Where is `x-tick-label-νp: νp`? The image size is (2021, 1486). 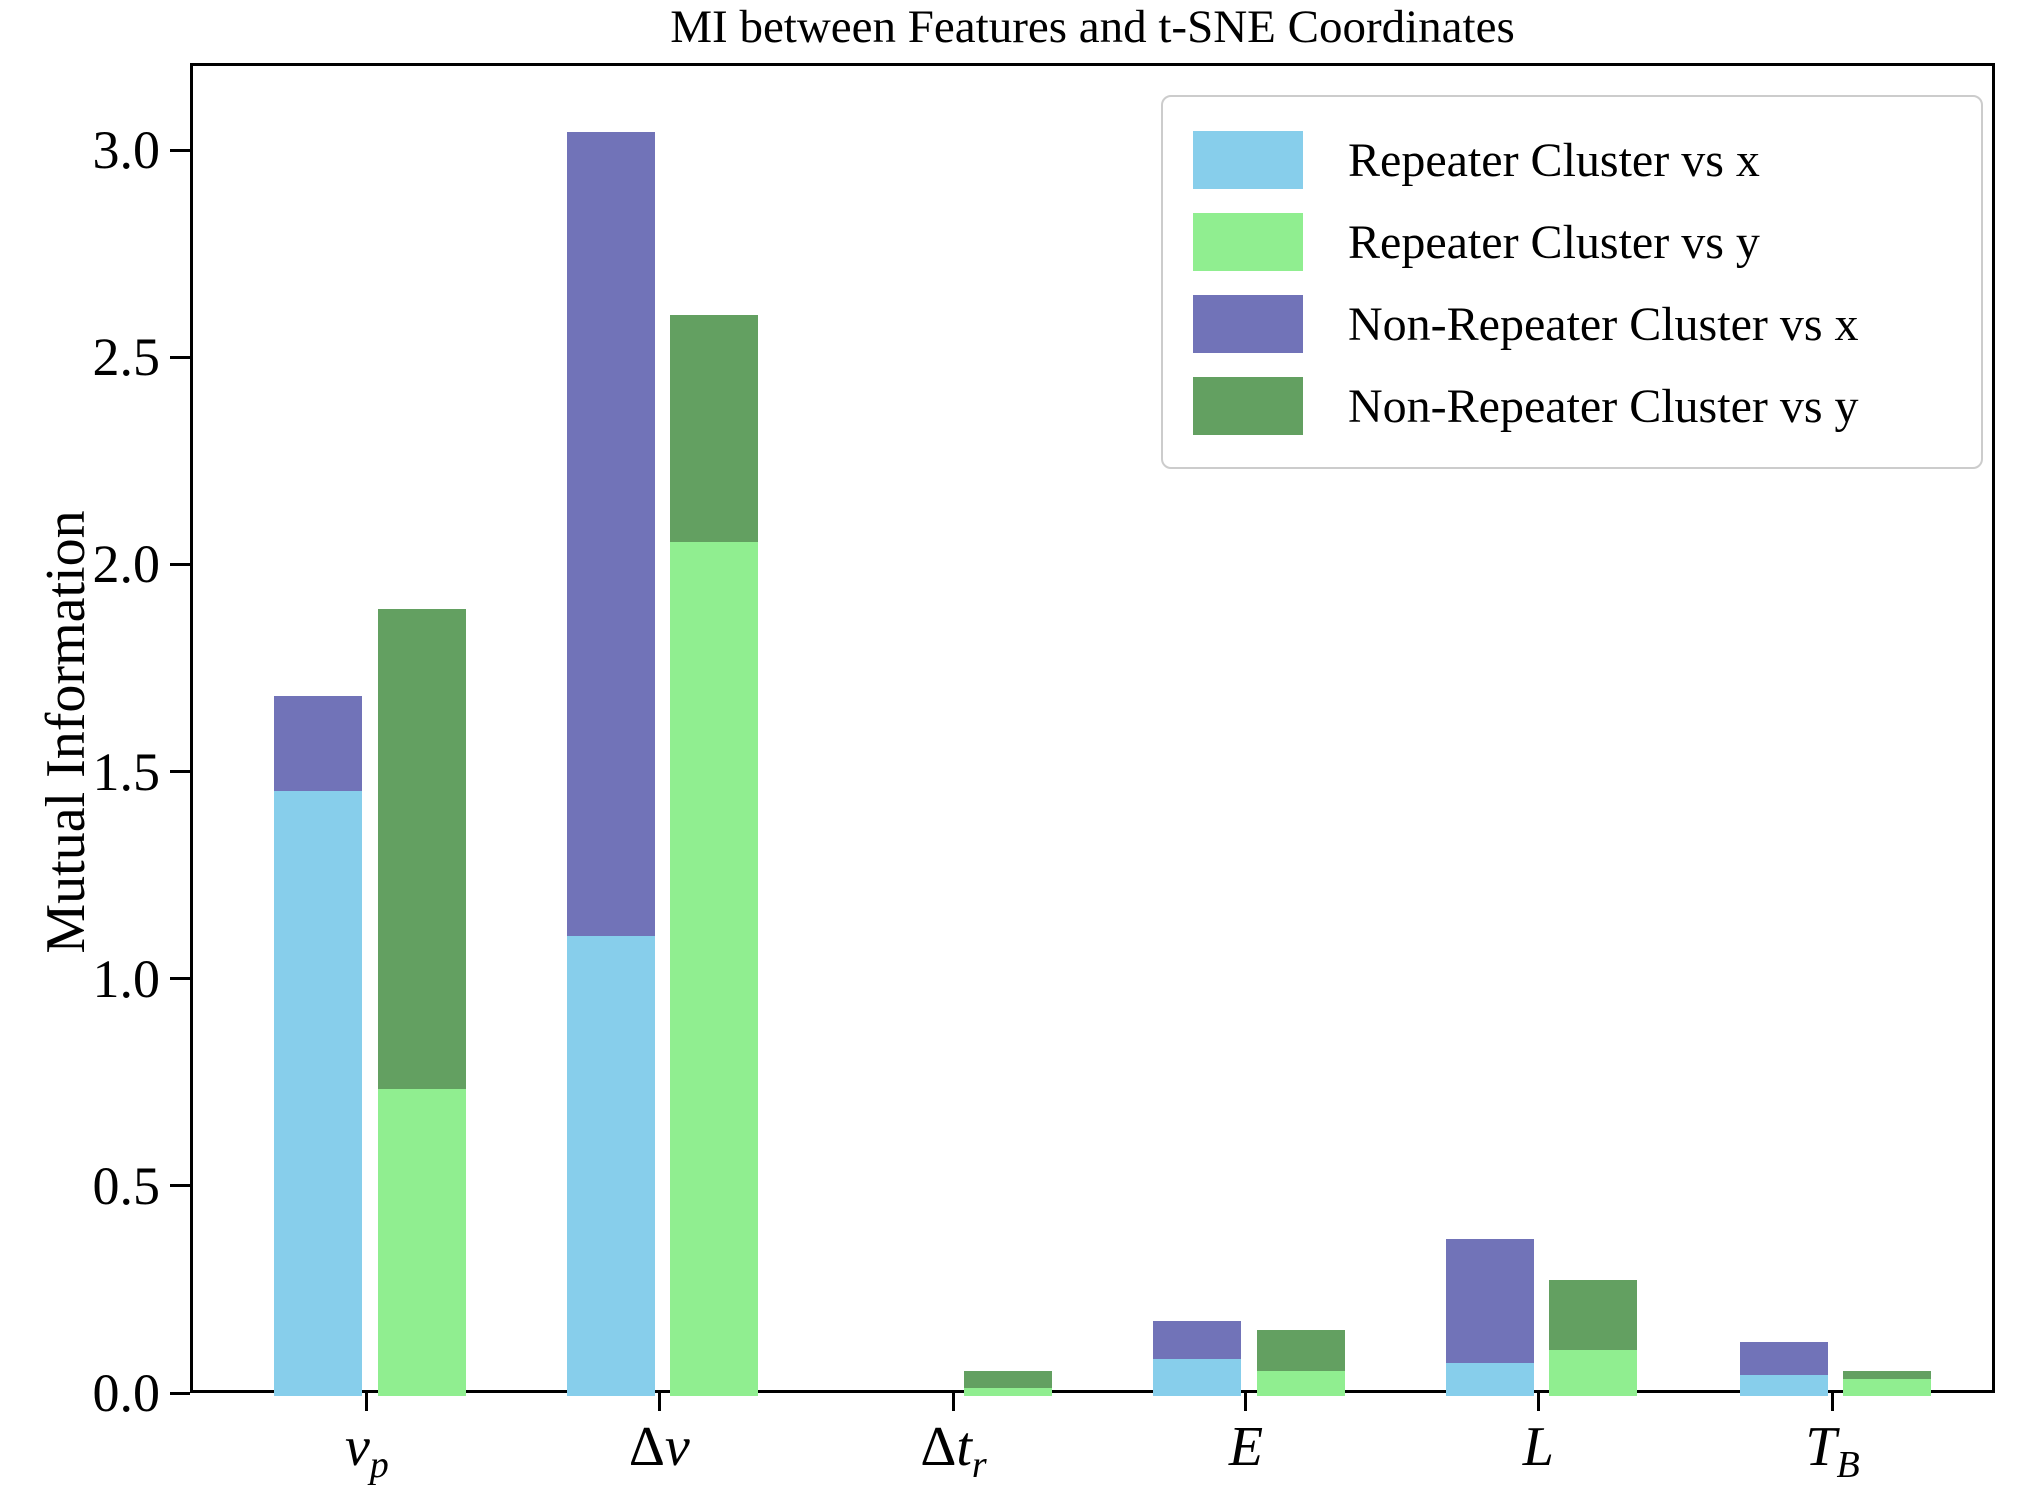
x-tick-label-νp: νp is located at coordinates (366, 1451).